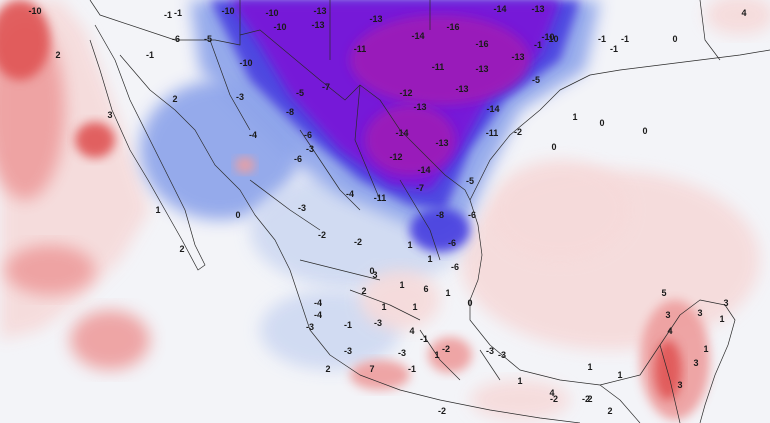 Image resolution: width=770 pixels, height=423 pixels. I want to click on anomaly-value-label: -12, so click(395, 157).